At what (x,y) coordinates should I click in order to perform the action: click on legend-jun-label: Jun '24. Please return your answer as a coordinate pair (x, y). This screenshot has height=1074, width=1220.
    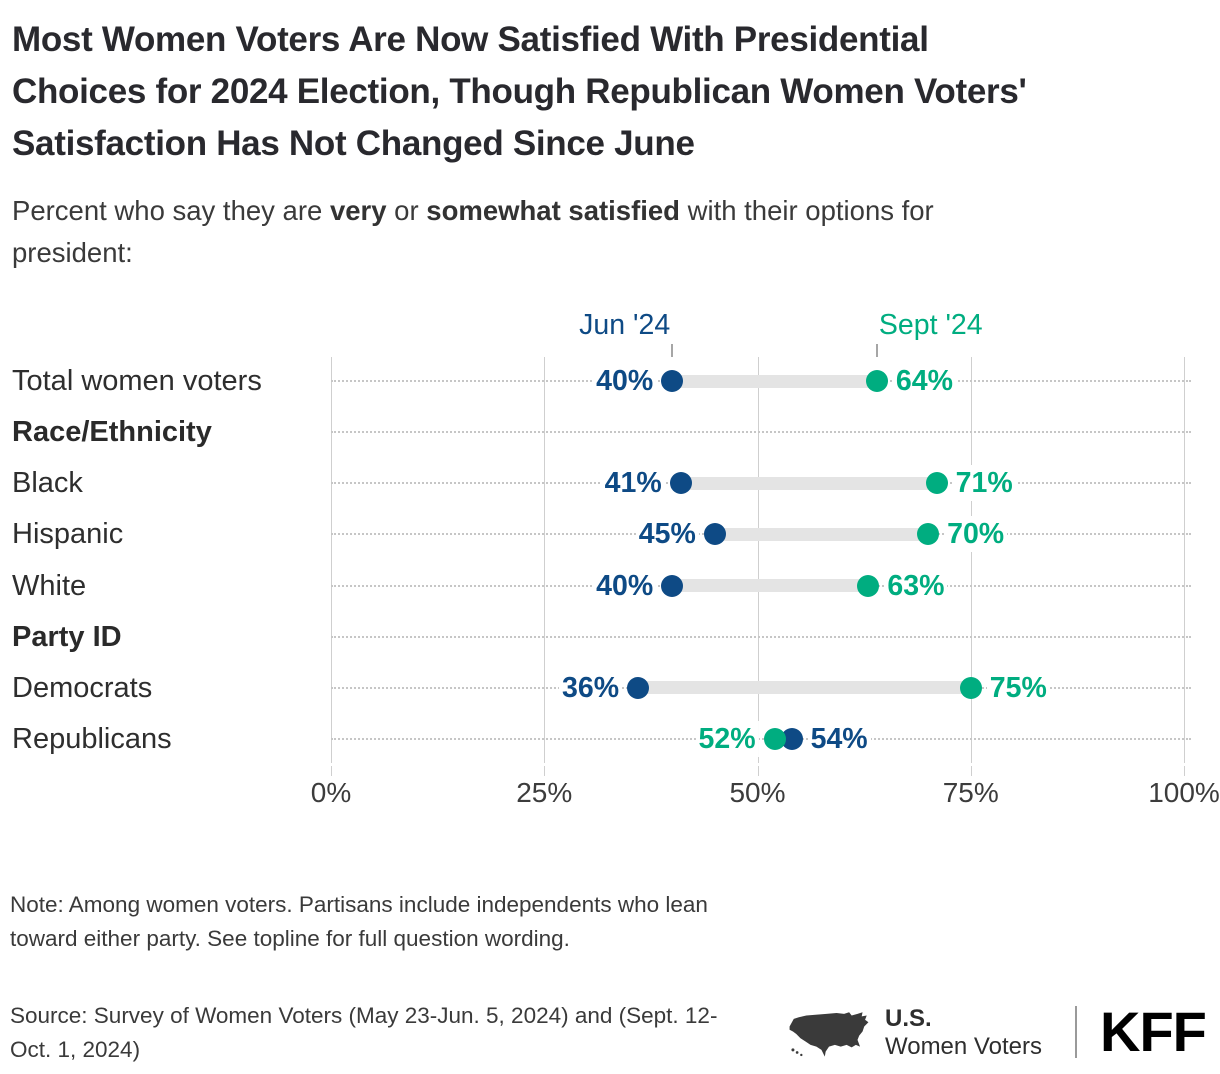
    Looking at the image, I should click on (625, 325).